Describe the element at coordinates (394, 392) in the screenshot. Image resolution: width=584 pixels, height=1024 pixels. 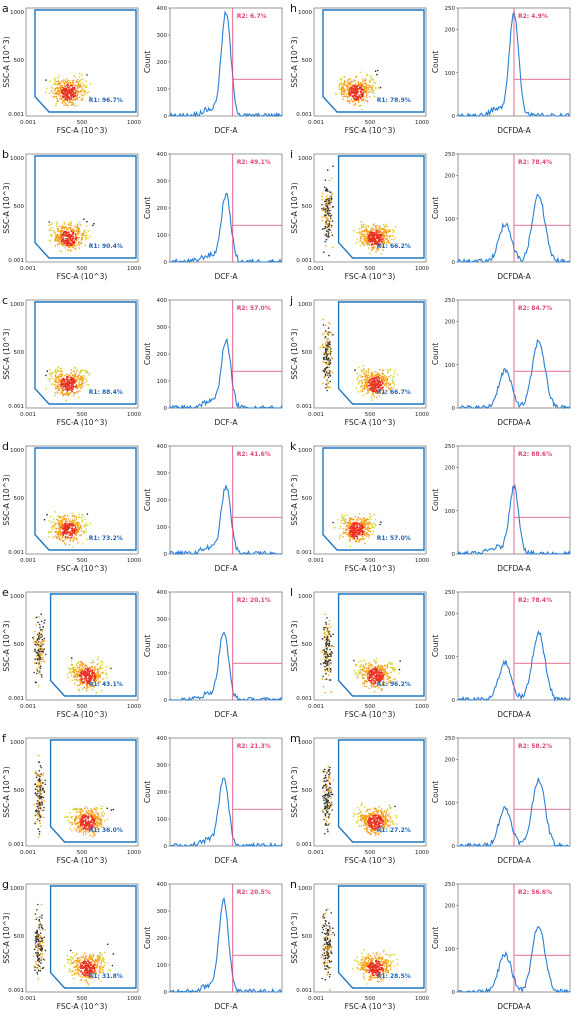
I see `r1-label: R1: 66.7%` at that location.